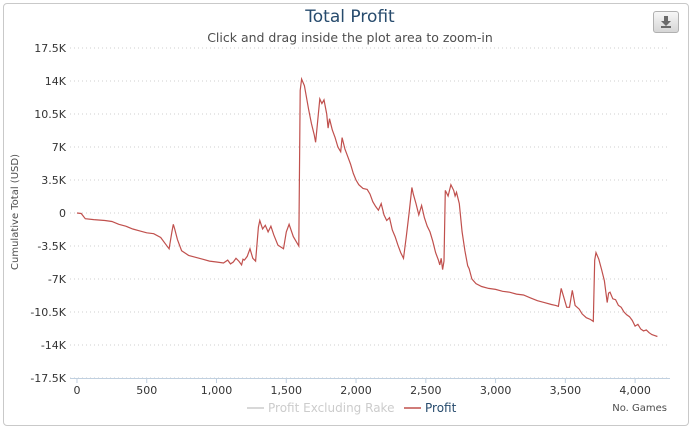  I want to click on x-tick-label: 3,000, so click(496, 390).